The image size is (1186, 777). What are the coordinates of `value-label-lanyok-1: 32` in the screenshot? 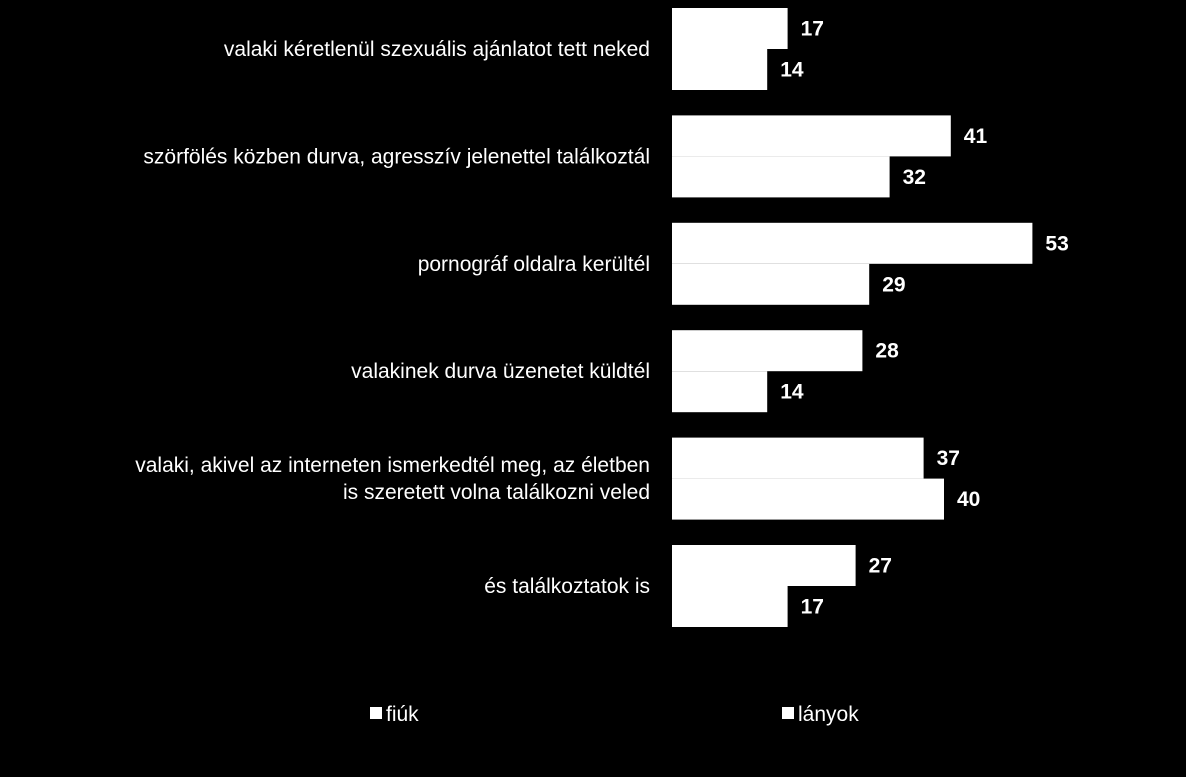 It's located at (914, 177).